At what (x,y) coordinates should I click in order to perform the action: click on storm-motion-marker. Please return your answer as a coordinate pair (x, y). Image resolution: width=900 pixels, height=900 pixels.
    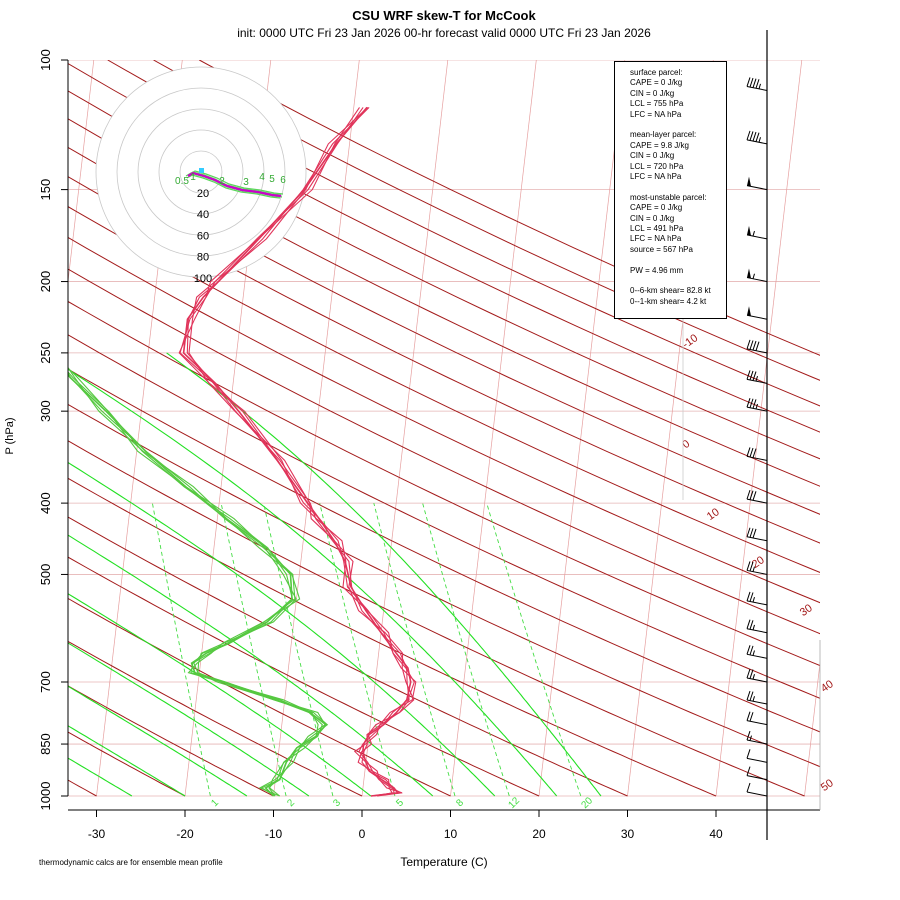
    Looking at the image, I should click on (201, 170).